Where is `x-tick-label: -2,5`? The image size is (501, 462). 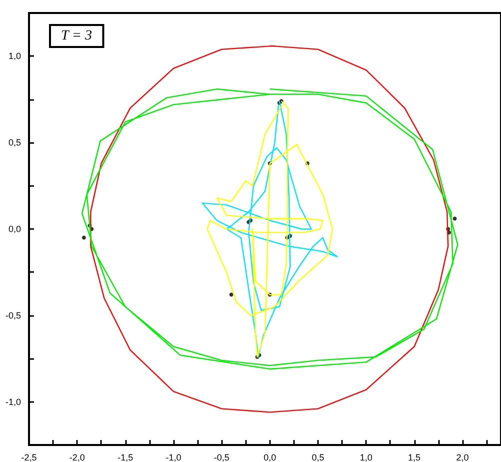 x-tick-label: -2,5 is located at coordinates (29, 457).